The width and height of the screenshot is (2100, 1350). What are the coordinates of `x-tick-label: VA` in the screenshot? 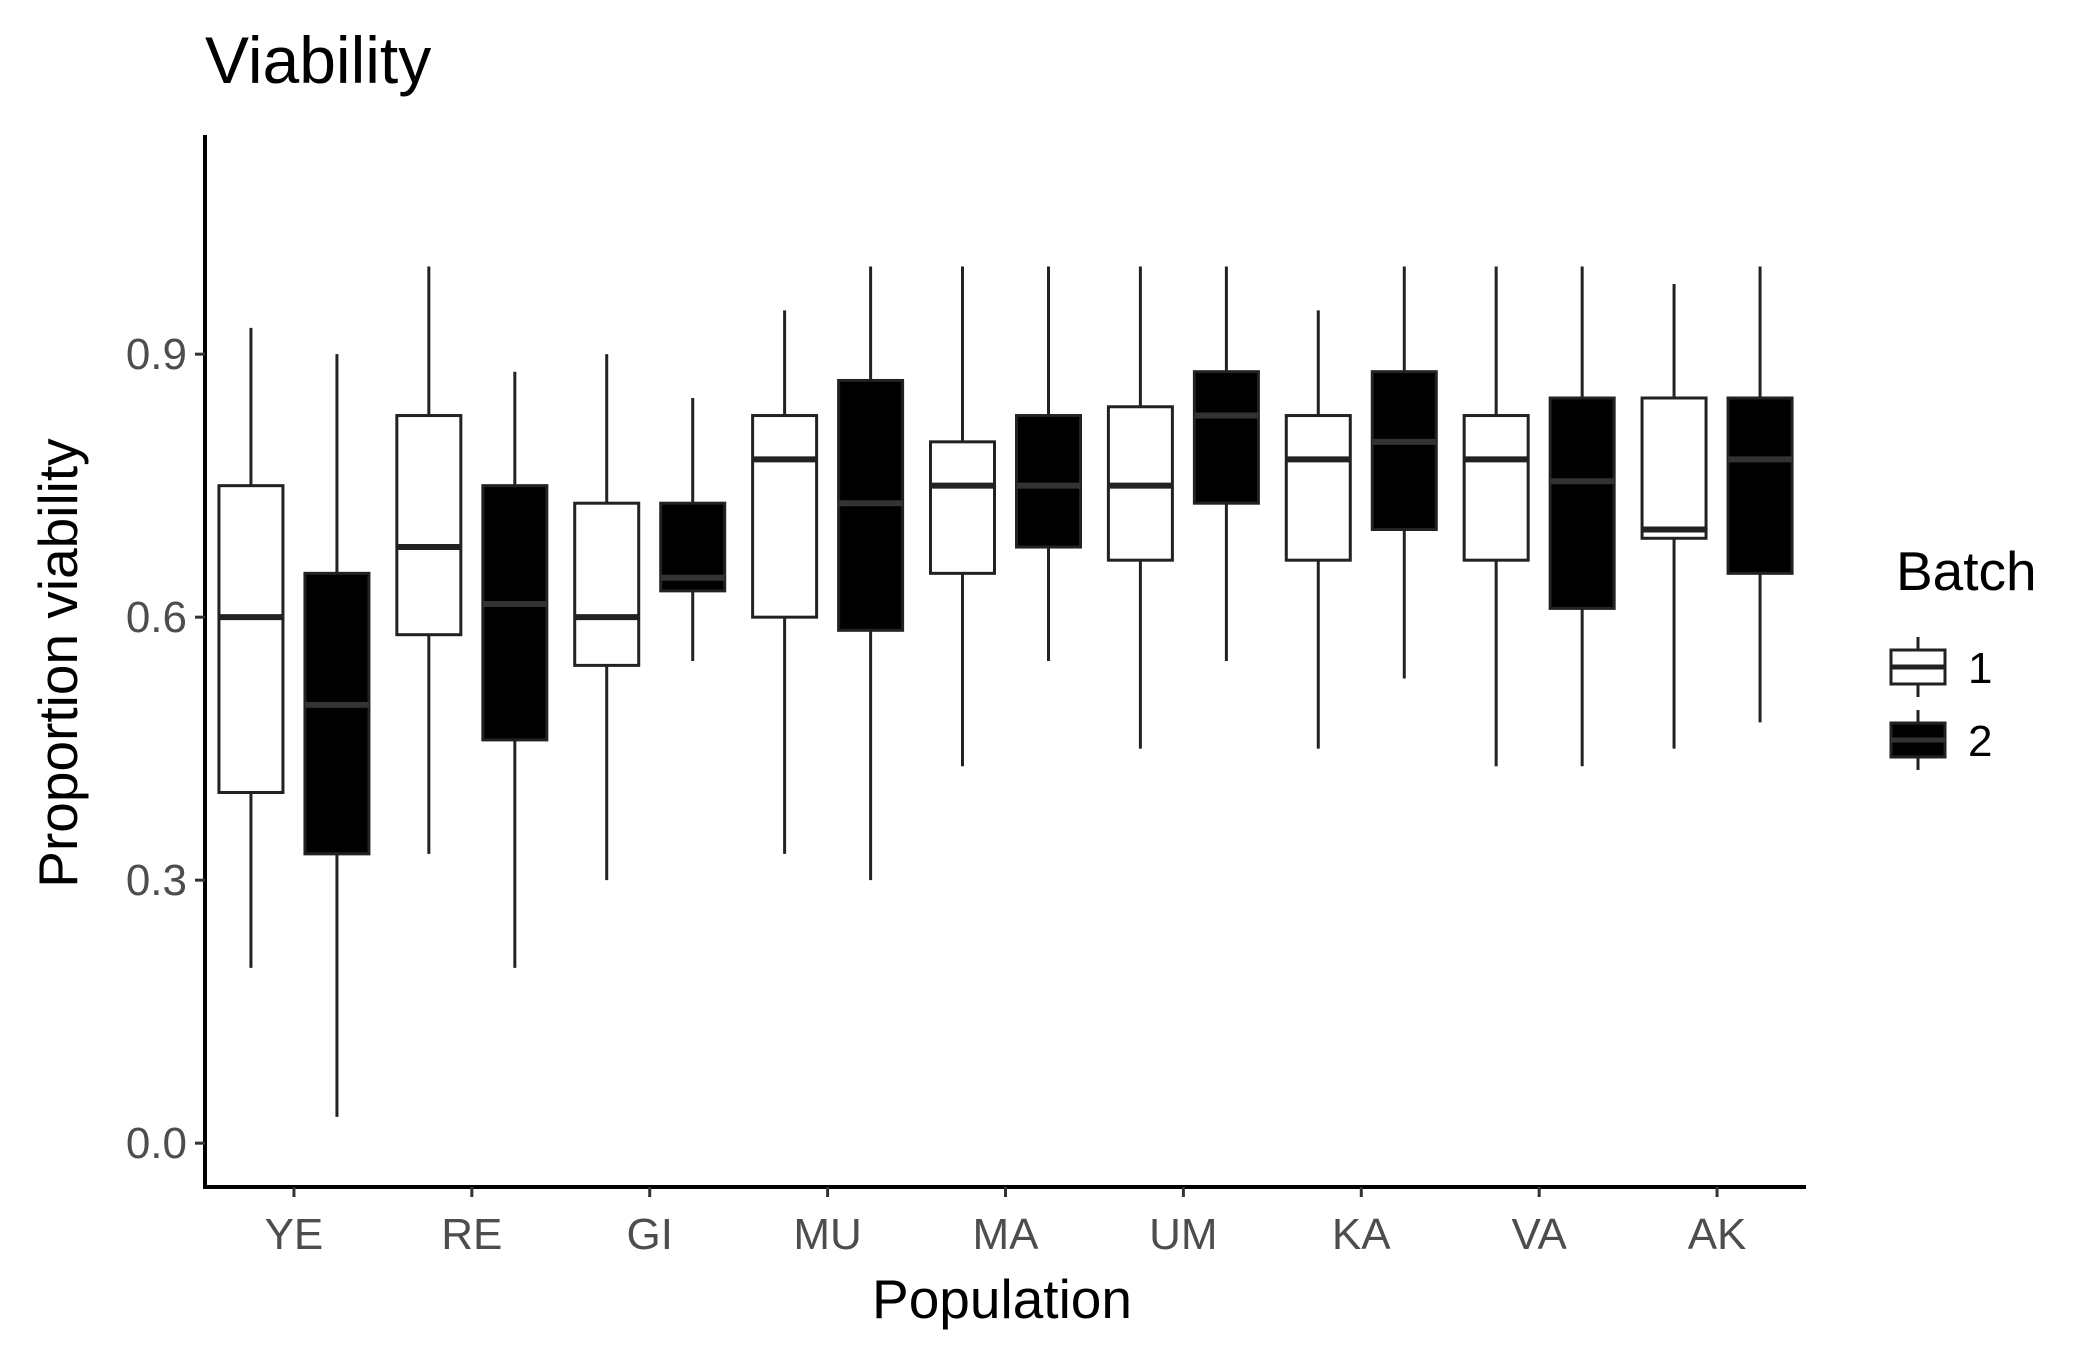 It's located at (1539, 1234).